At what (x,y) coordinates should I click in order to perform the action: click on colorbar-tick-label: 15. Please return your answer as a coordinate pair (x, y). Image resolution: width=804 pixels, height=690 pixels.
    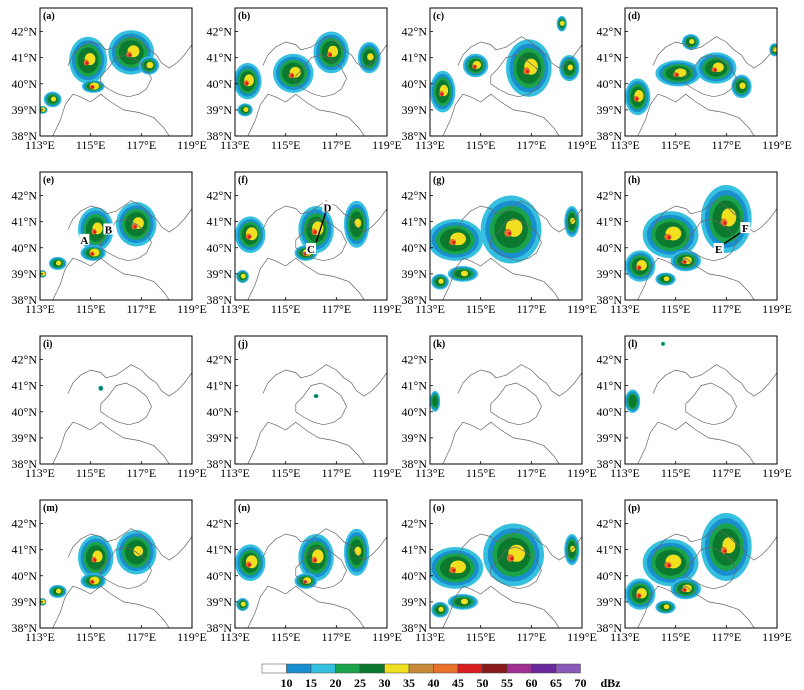
    Looking at the image, I should click on (311, 683).